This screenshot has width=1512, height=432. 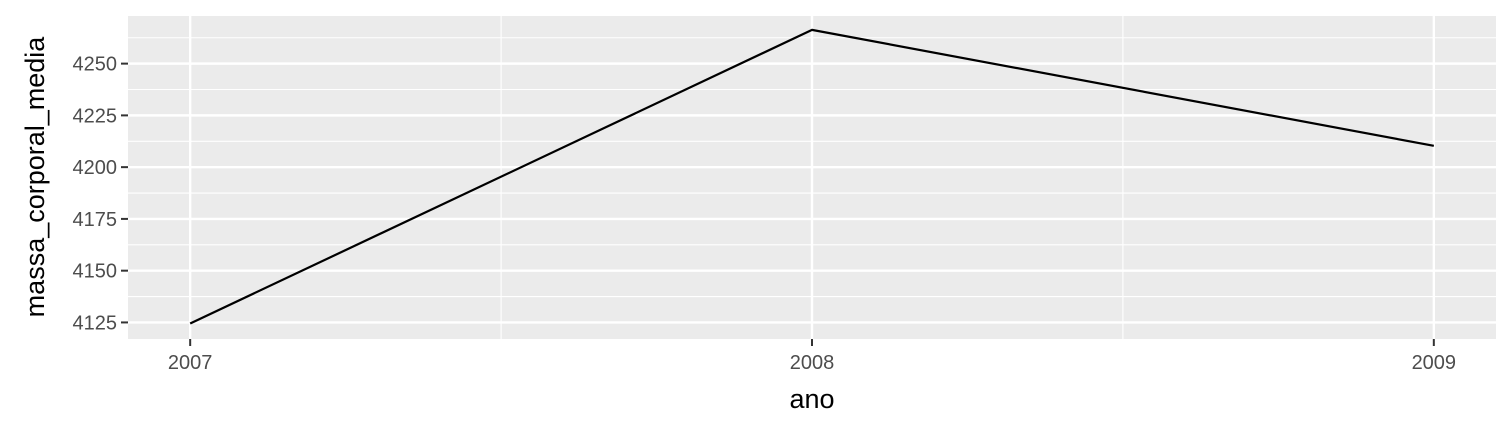 I want to click on y-tick-label: 4225, so click(x=95, y=116).